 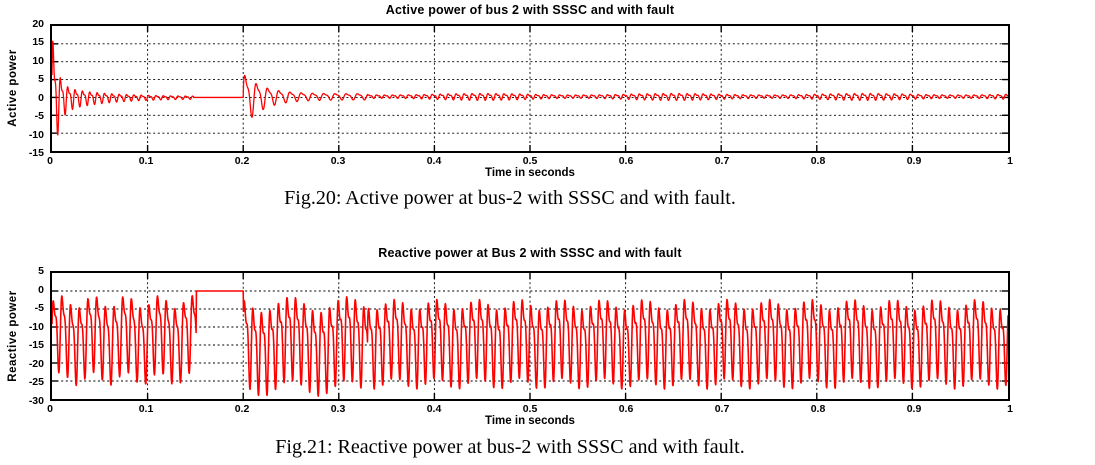 What do you see at coordinates (38, 23) in the screenshot?
I see `y-tick-label: 20` at bounding box center [38, 23].